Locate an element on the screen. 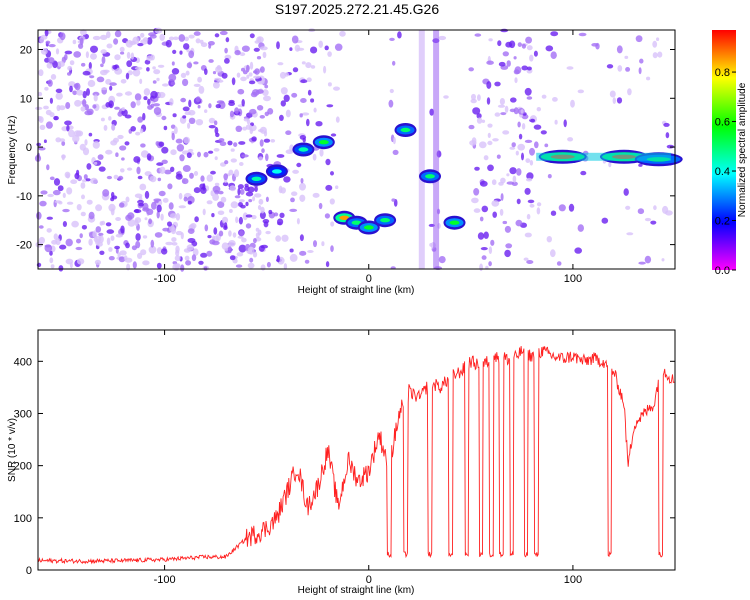 The width and height of the screenshot is (750, 600). spectrogram-streak is located at coordinates (421, 149).